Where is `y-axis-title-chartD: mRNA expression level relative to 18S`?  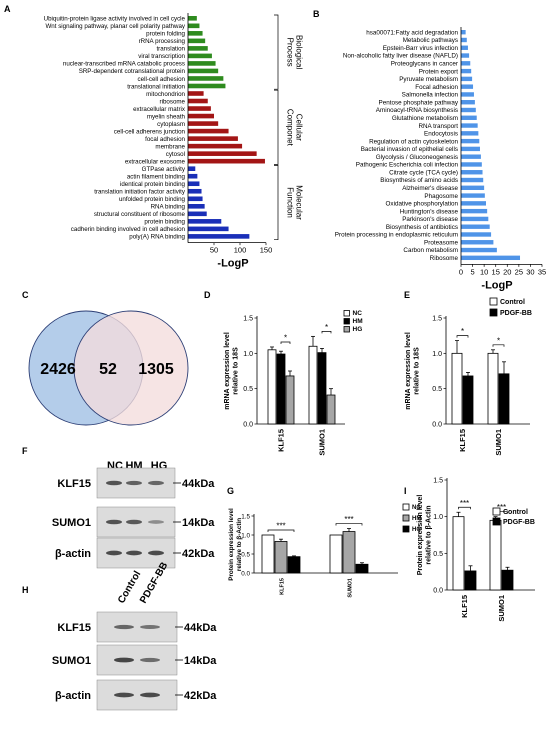 y-axis-title-chartD: mRNA expression level relative to 18S is located at coordinates (232, 371).